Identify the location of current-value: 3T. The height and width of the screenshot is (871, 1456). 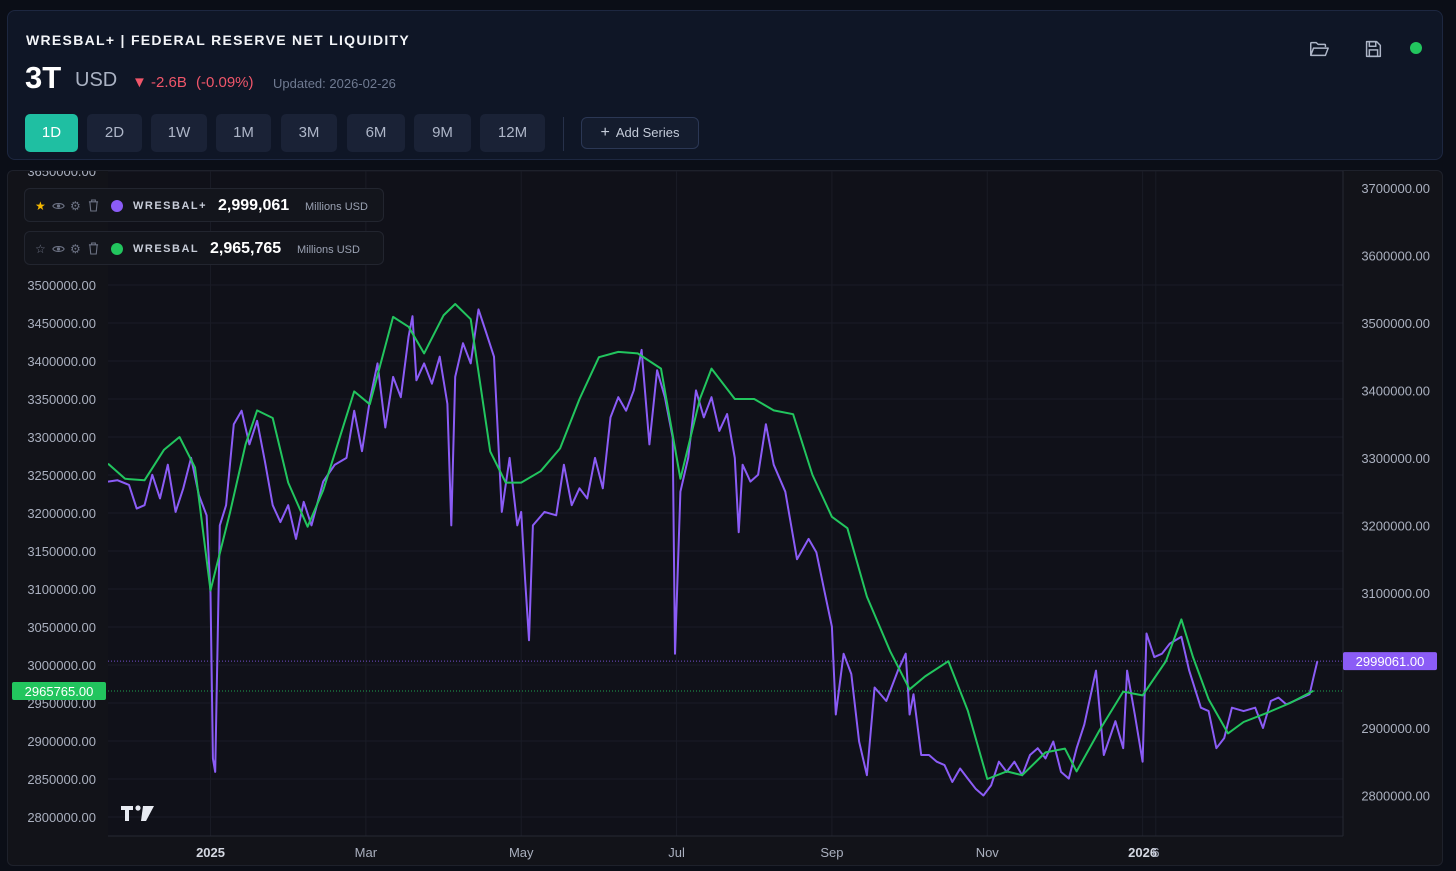
(43, 77).